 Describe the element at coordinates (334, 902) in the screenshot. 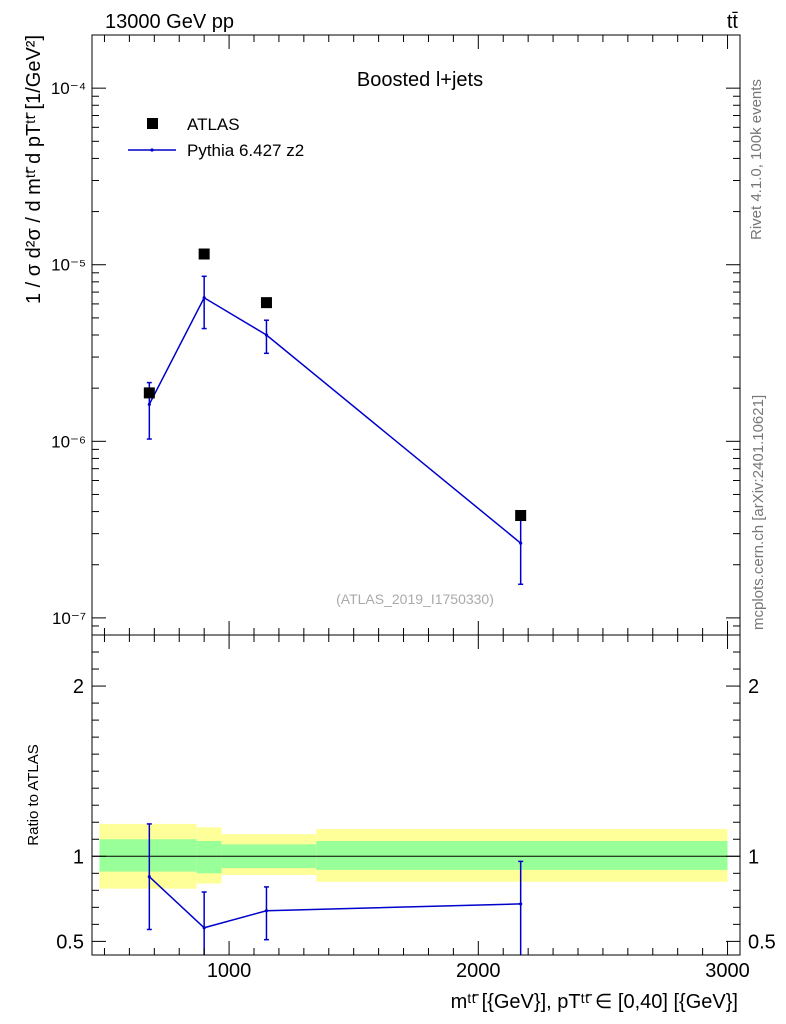

I see `ratio-line` at that location.